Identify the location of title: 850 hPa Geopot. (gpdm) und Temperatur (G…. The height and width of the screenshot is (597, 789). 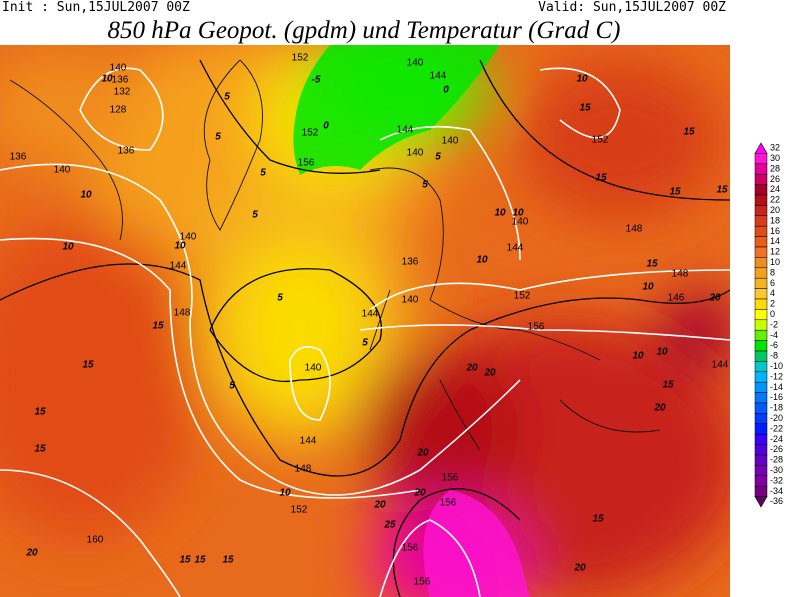
(364, 30).